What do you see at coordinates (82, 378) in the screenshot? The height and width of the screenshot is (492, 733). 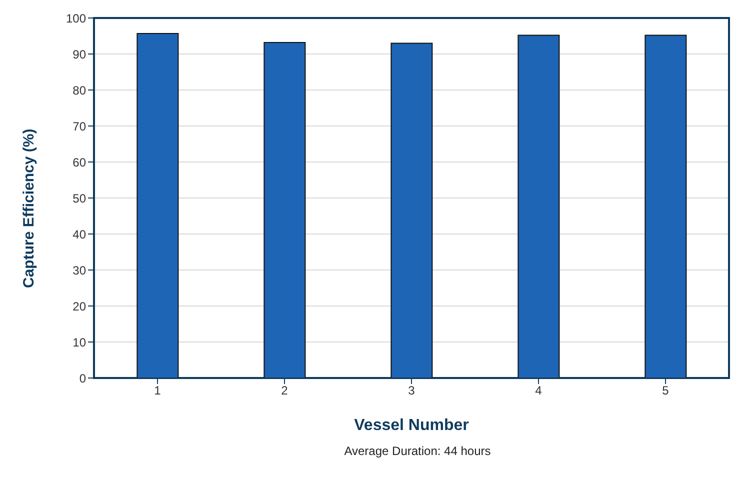 I see `y-tick-label: 0` at bounding box center [82, 378].